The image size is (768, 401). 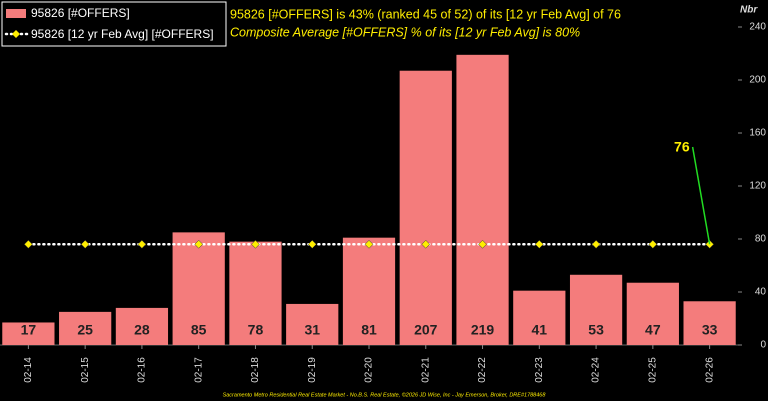 I want to click on x-tick-label: 02-15, so click(x=85, y=370).